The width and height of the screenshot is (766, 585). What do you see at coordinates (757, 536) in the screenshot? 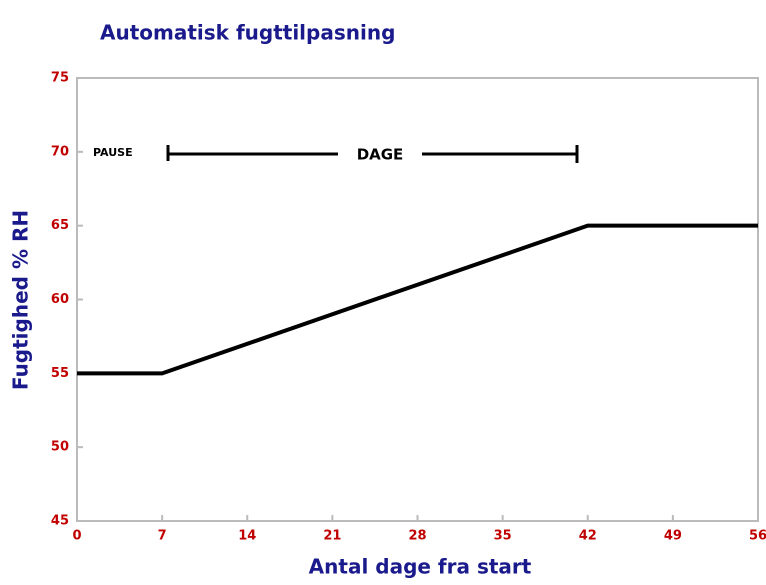
I see `x-tick-label: 56` at bounding box center [757, 536].